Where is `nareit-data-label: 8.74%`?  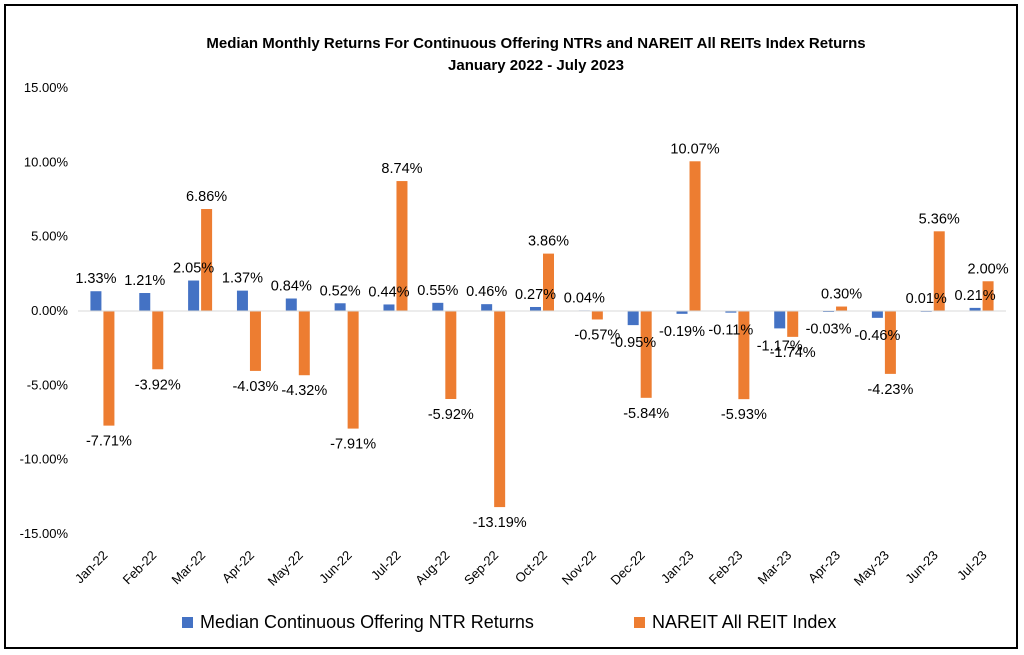
nareit-data-label: 8.74% is located at coordinates (401, 169).